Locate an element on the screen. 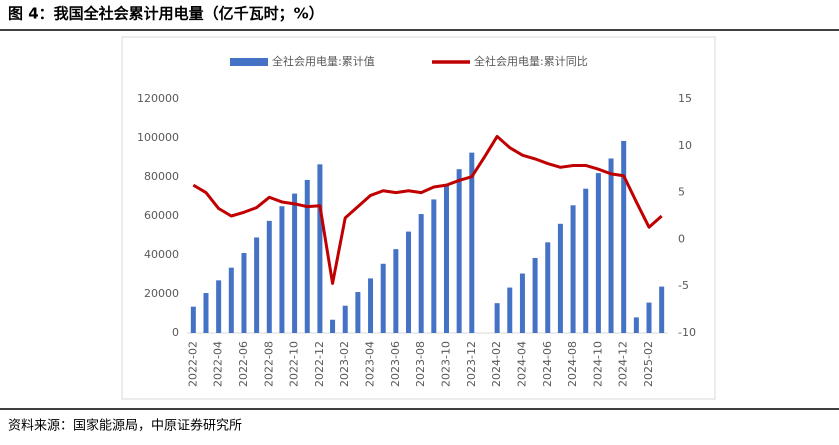 The image size is (839, 445). chart-title: 图 4：我国全社会累计用电量（亿千瓦时；%） is located at coordinates (166, 14).